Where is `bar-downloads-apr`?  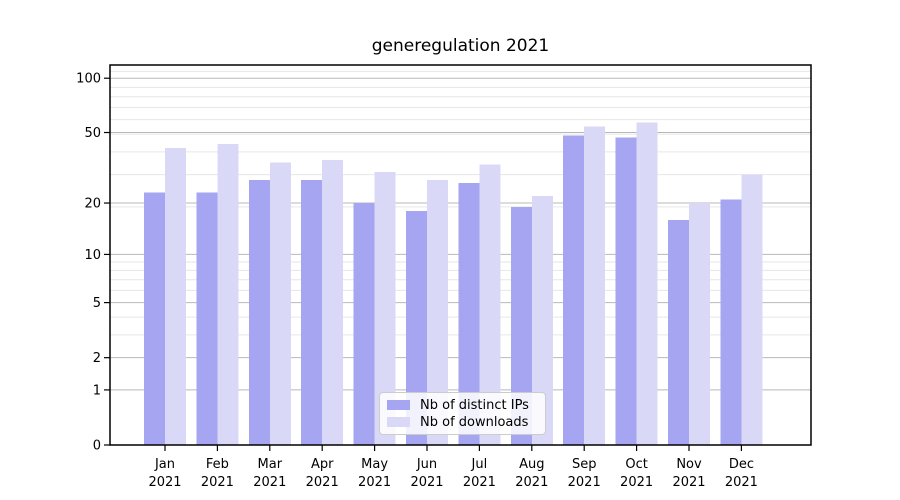 bar-downloads-apr is located at coordinates (333, 302).